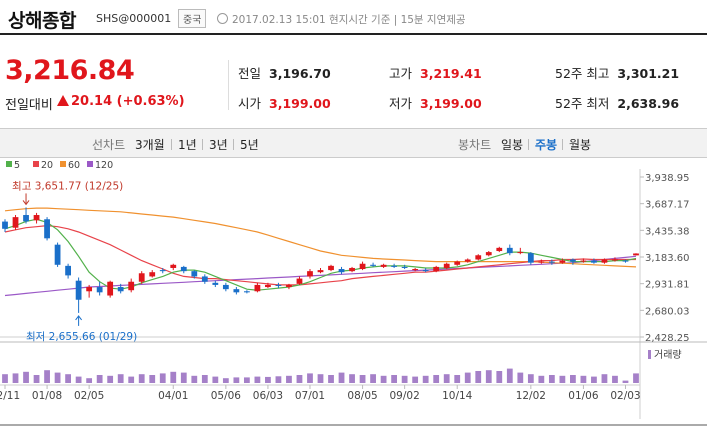 The image size is (707, 431). What do you see at coordinates (457, 396) in the screenshot?
I see `x-tick-label: 10/14` at bounding box center [457, 396].